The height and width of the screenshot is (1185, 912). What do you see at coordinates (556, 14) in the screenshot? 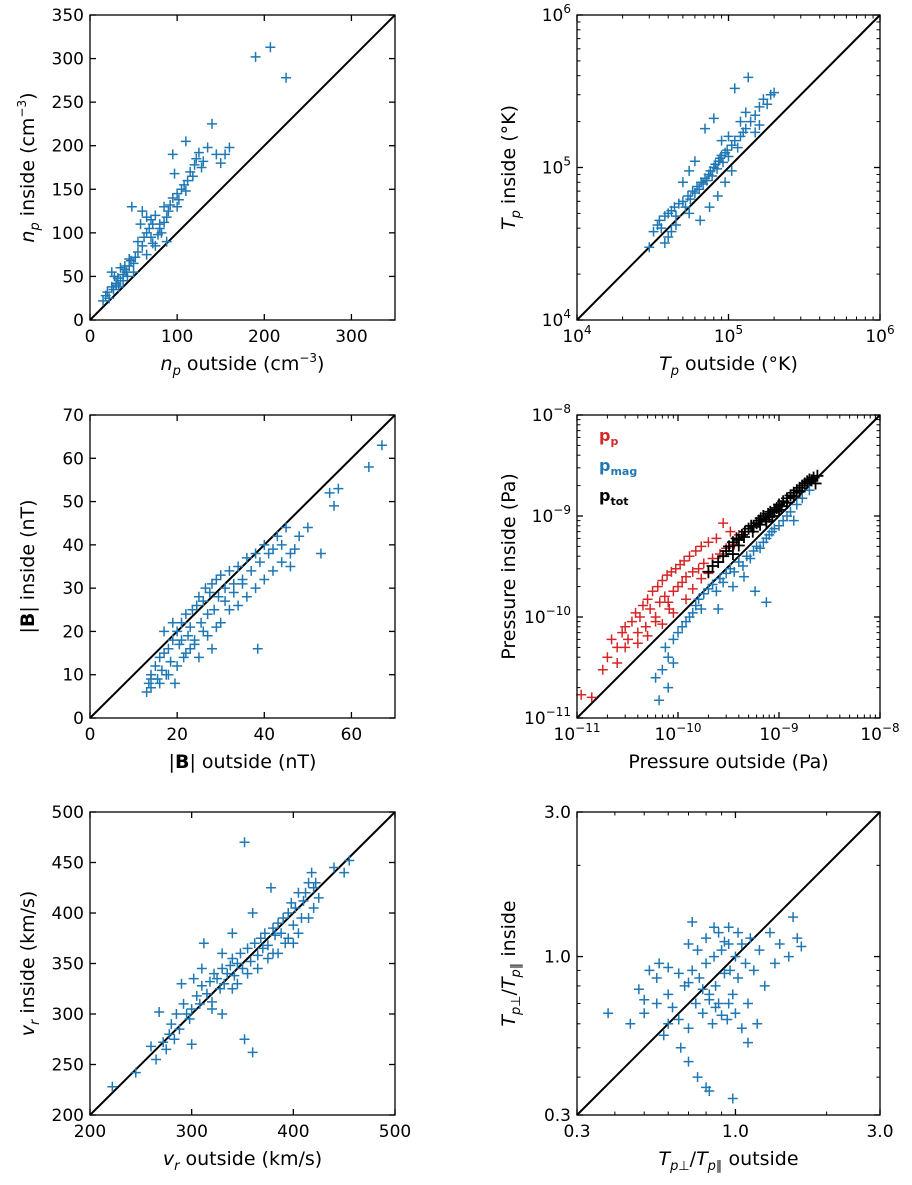
I see `y-tick-label: 10⁶` at bounding box center [556, 14].